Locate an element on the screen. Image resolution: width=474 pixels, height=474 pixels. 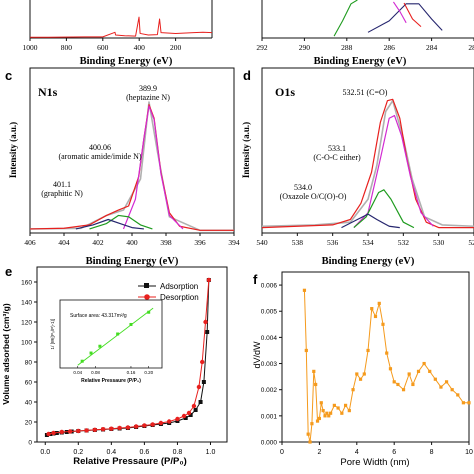
panel-a-x-tick-label: 600 is located at coordinates (103, 47).